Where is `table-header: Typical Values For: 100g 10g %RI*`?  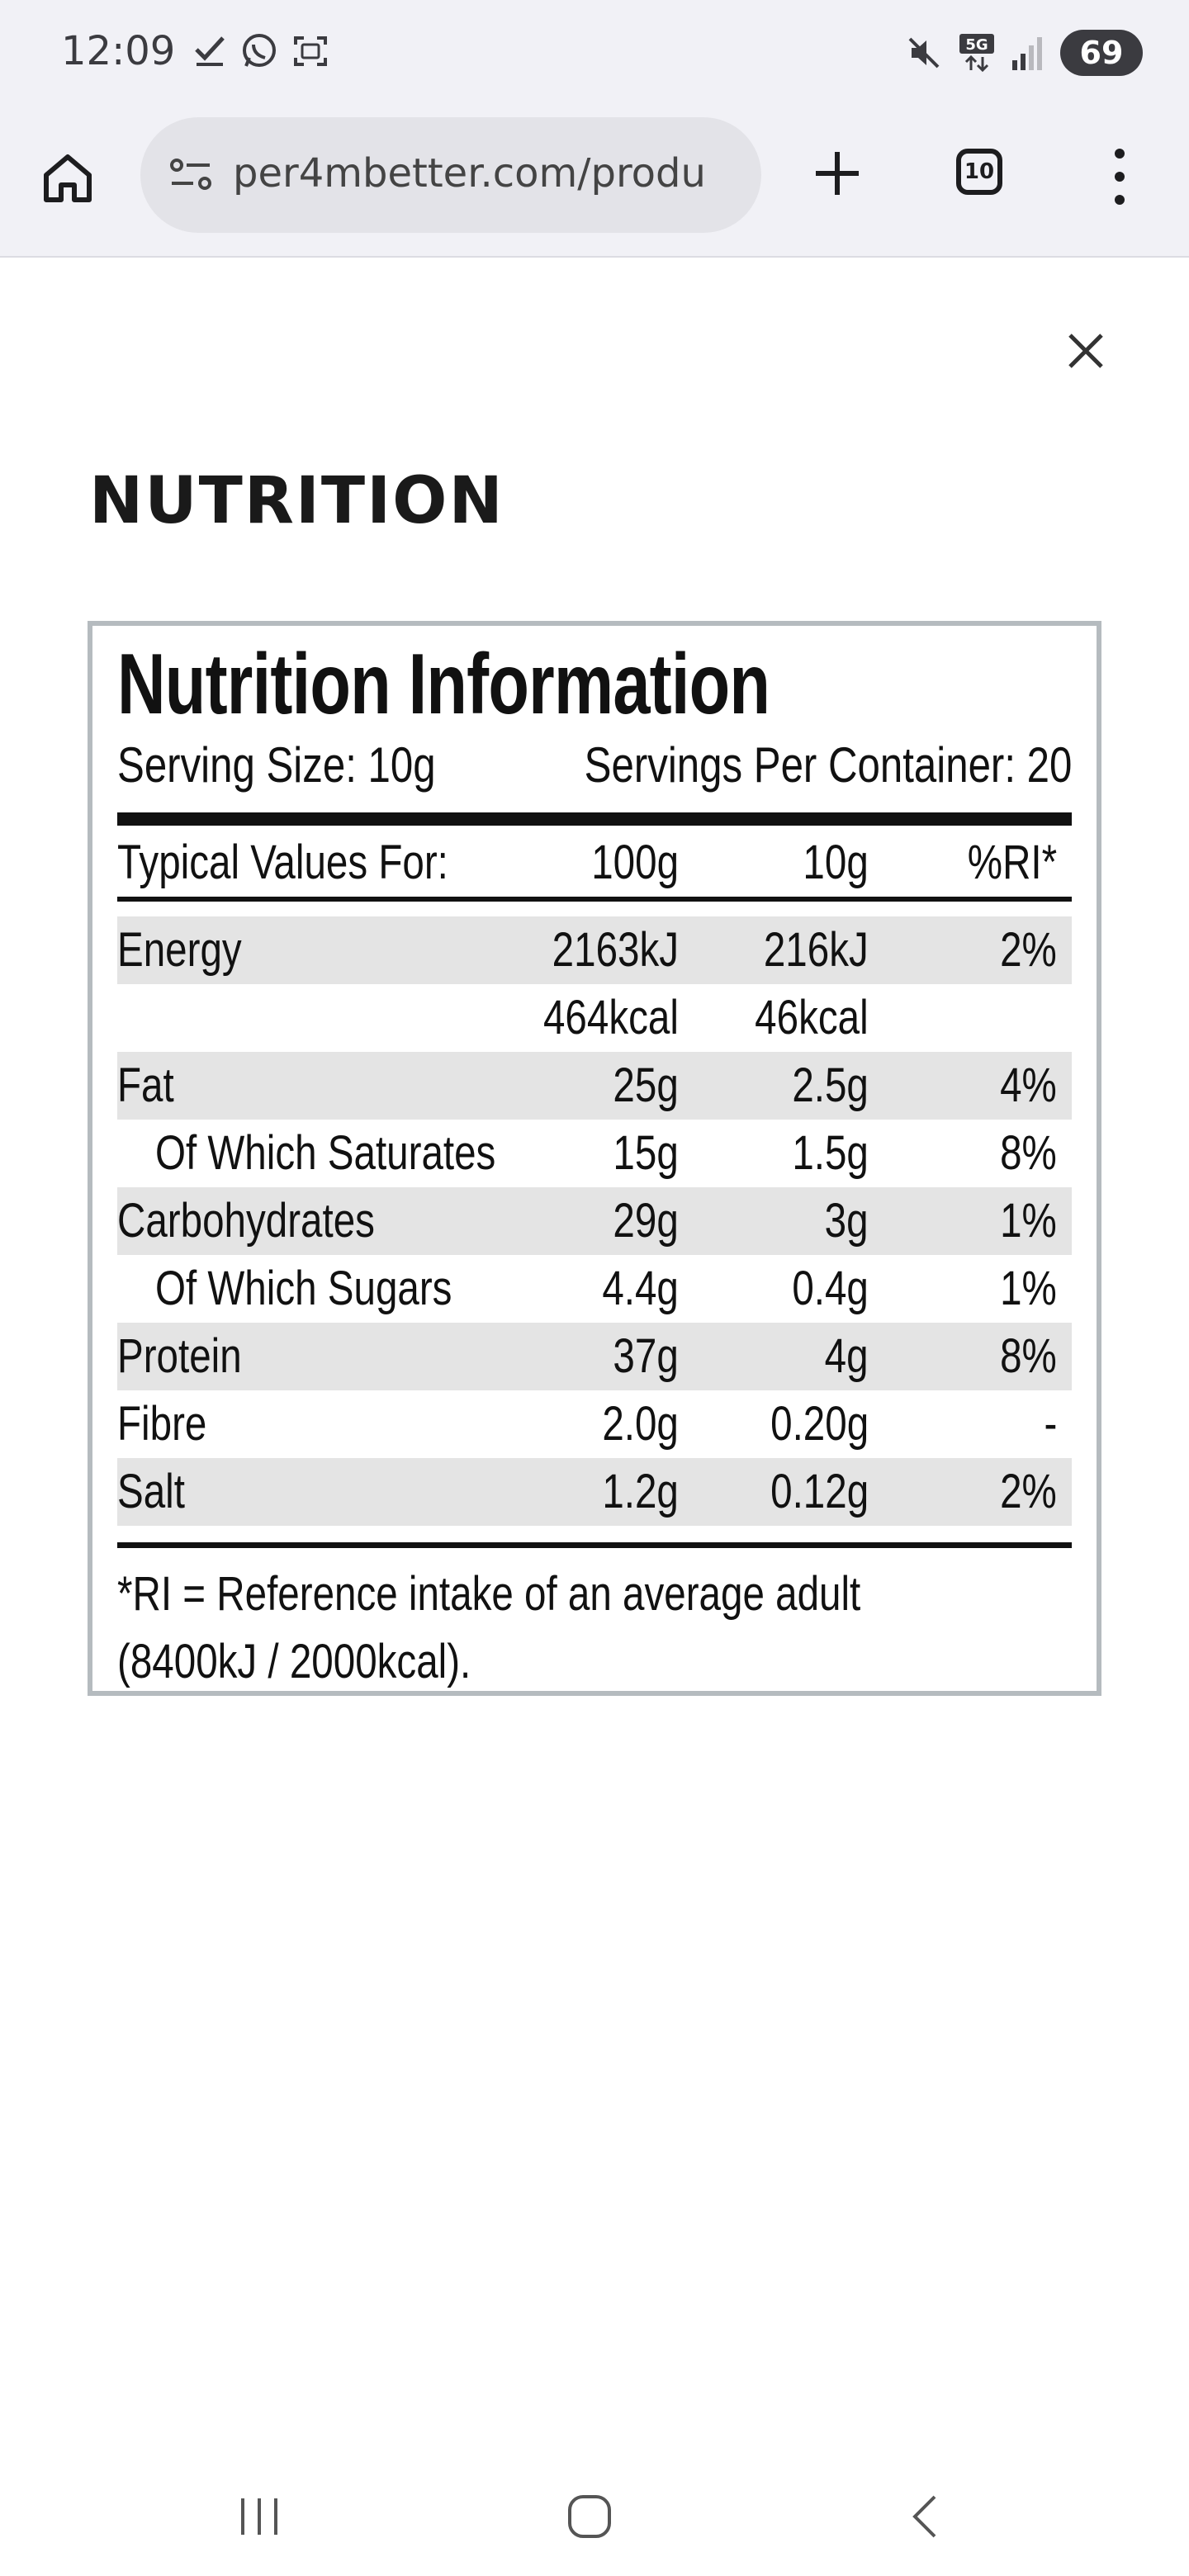 table-header: Typical Values For: 100g 10g %RI* is located at coordinates (594, 863).